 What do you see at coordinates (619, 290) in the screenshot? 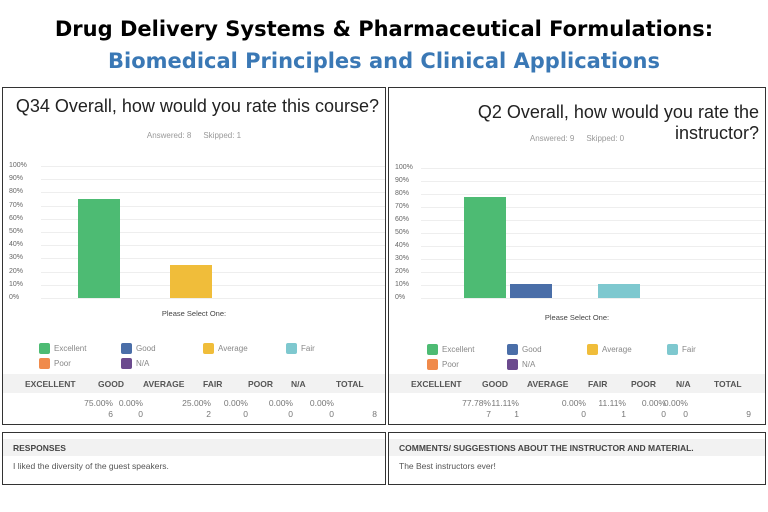
I see `bar-fair` at bounding box center [619, 290].